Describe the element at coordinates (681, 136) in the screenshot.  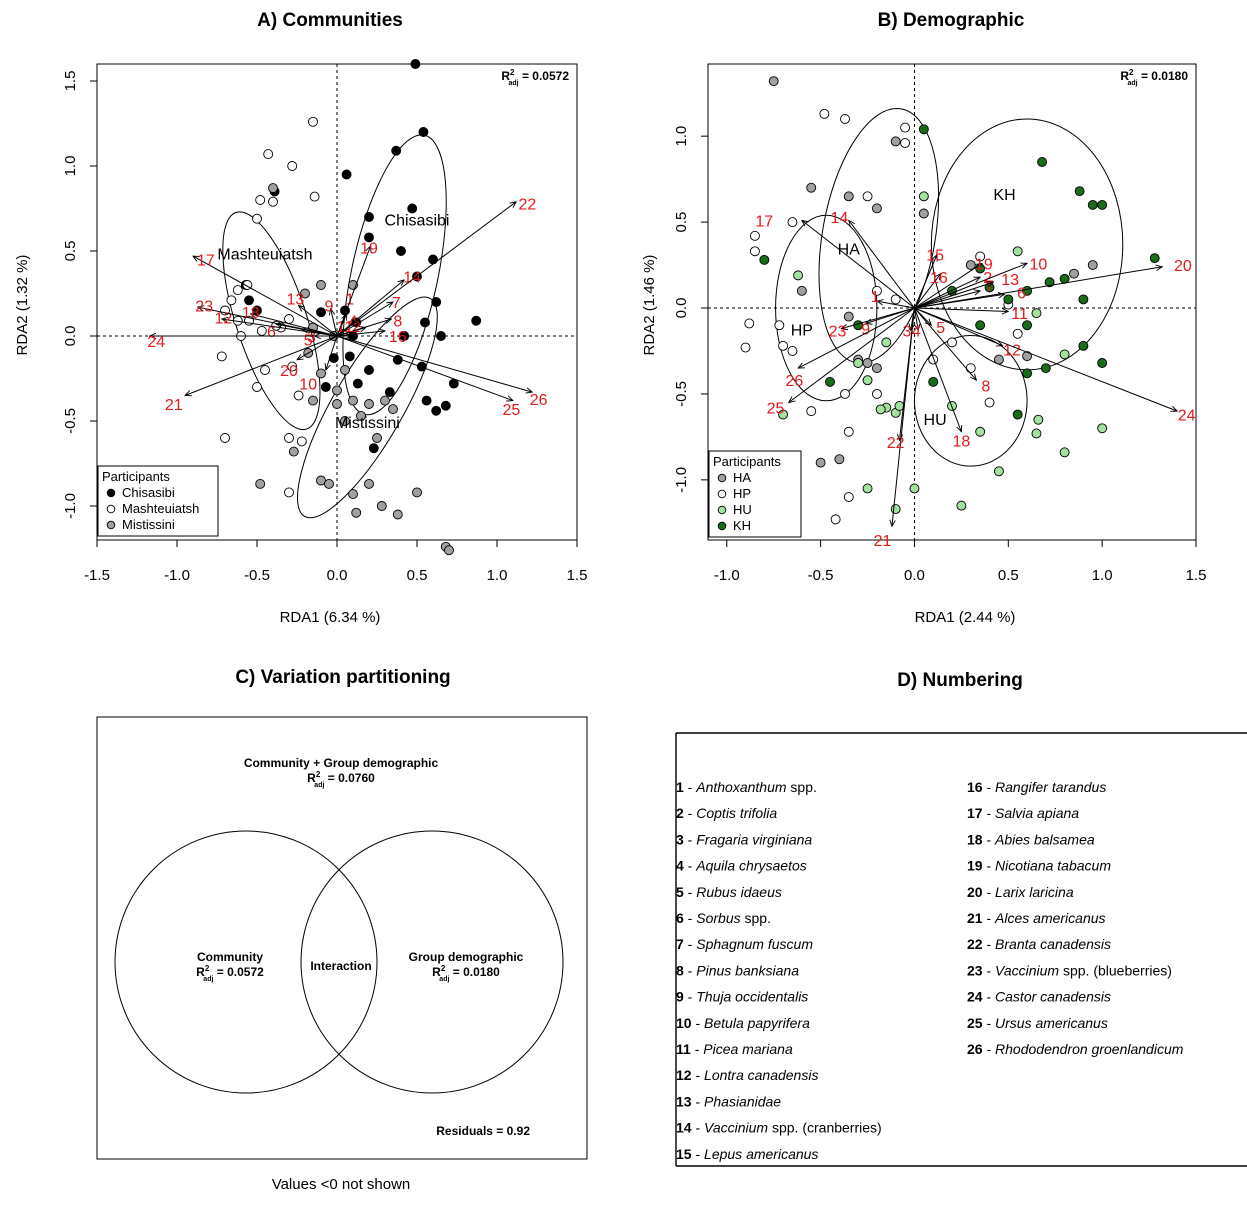
I see `b-ytick-label: 1.0` at that location.